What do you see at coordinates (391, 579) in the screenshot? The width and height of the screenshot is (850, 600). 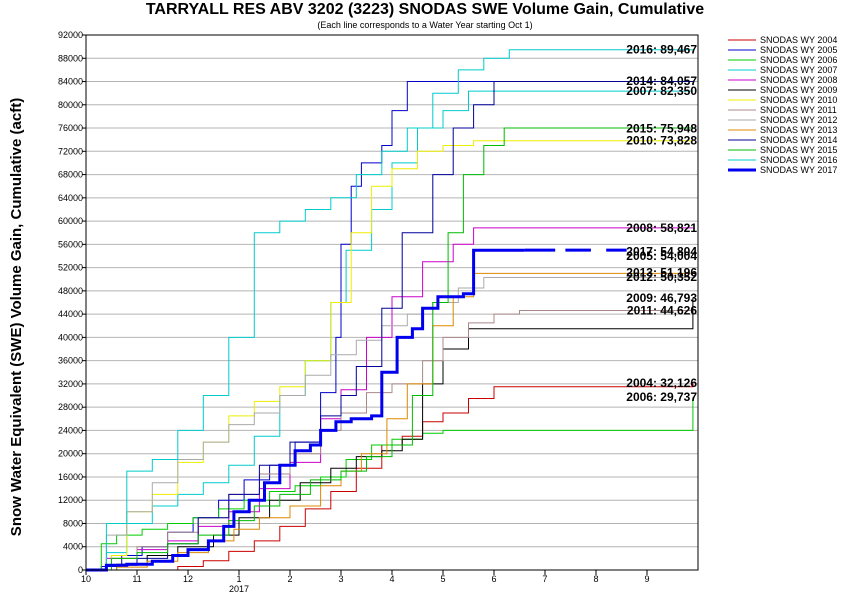 I see `x-tick-label: 4` at bounding box center [391, 579].